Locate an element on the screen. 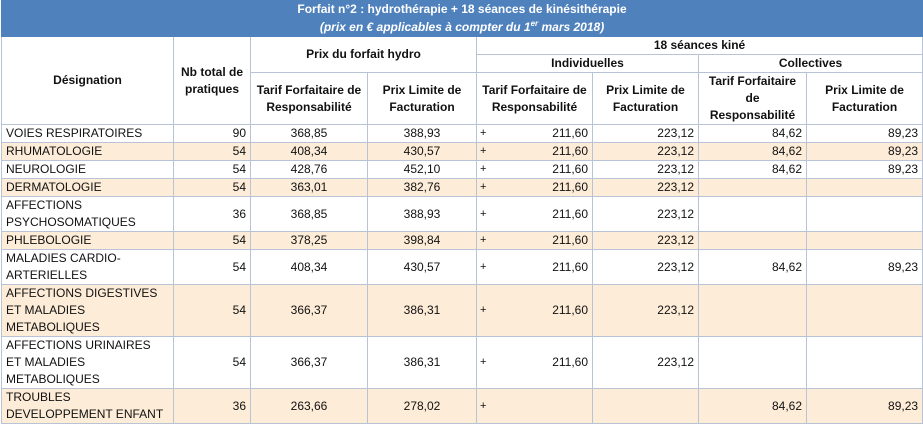 Image resolution: width=923 pixels, height=424 pixels. row-hydro-tfr: 378,25 is located at coordinates (309, 240).